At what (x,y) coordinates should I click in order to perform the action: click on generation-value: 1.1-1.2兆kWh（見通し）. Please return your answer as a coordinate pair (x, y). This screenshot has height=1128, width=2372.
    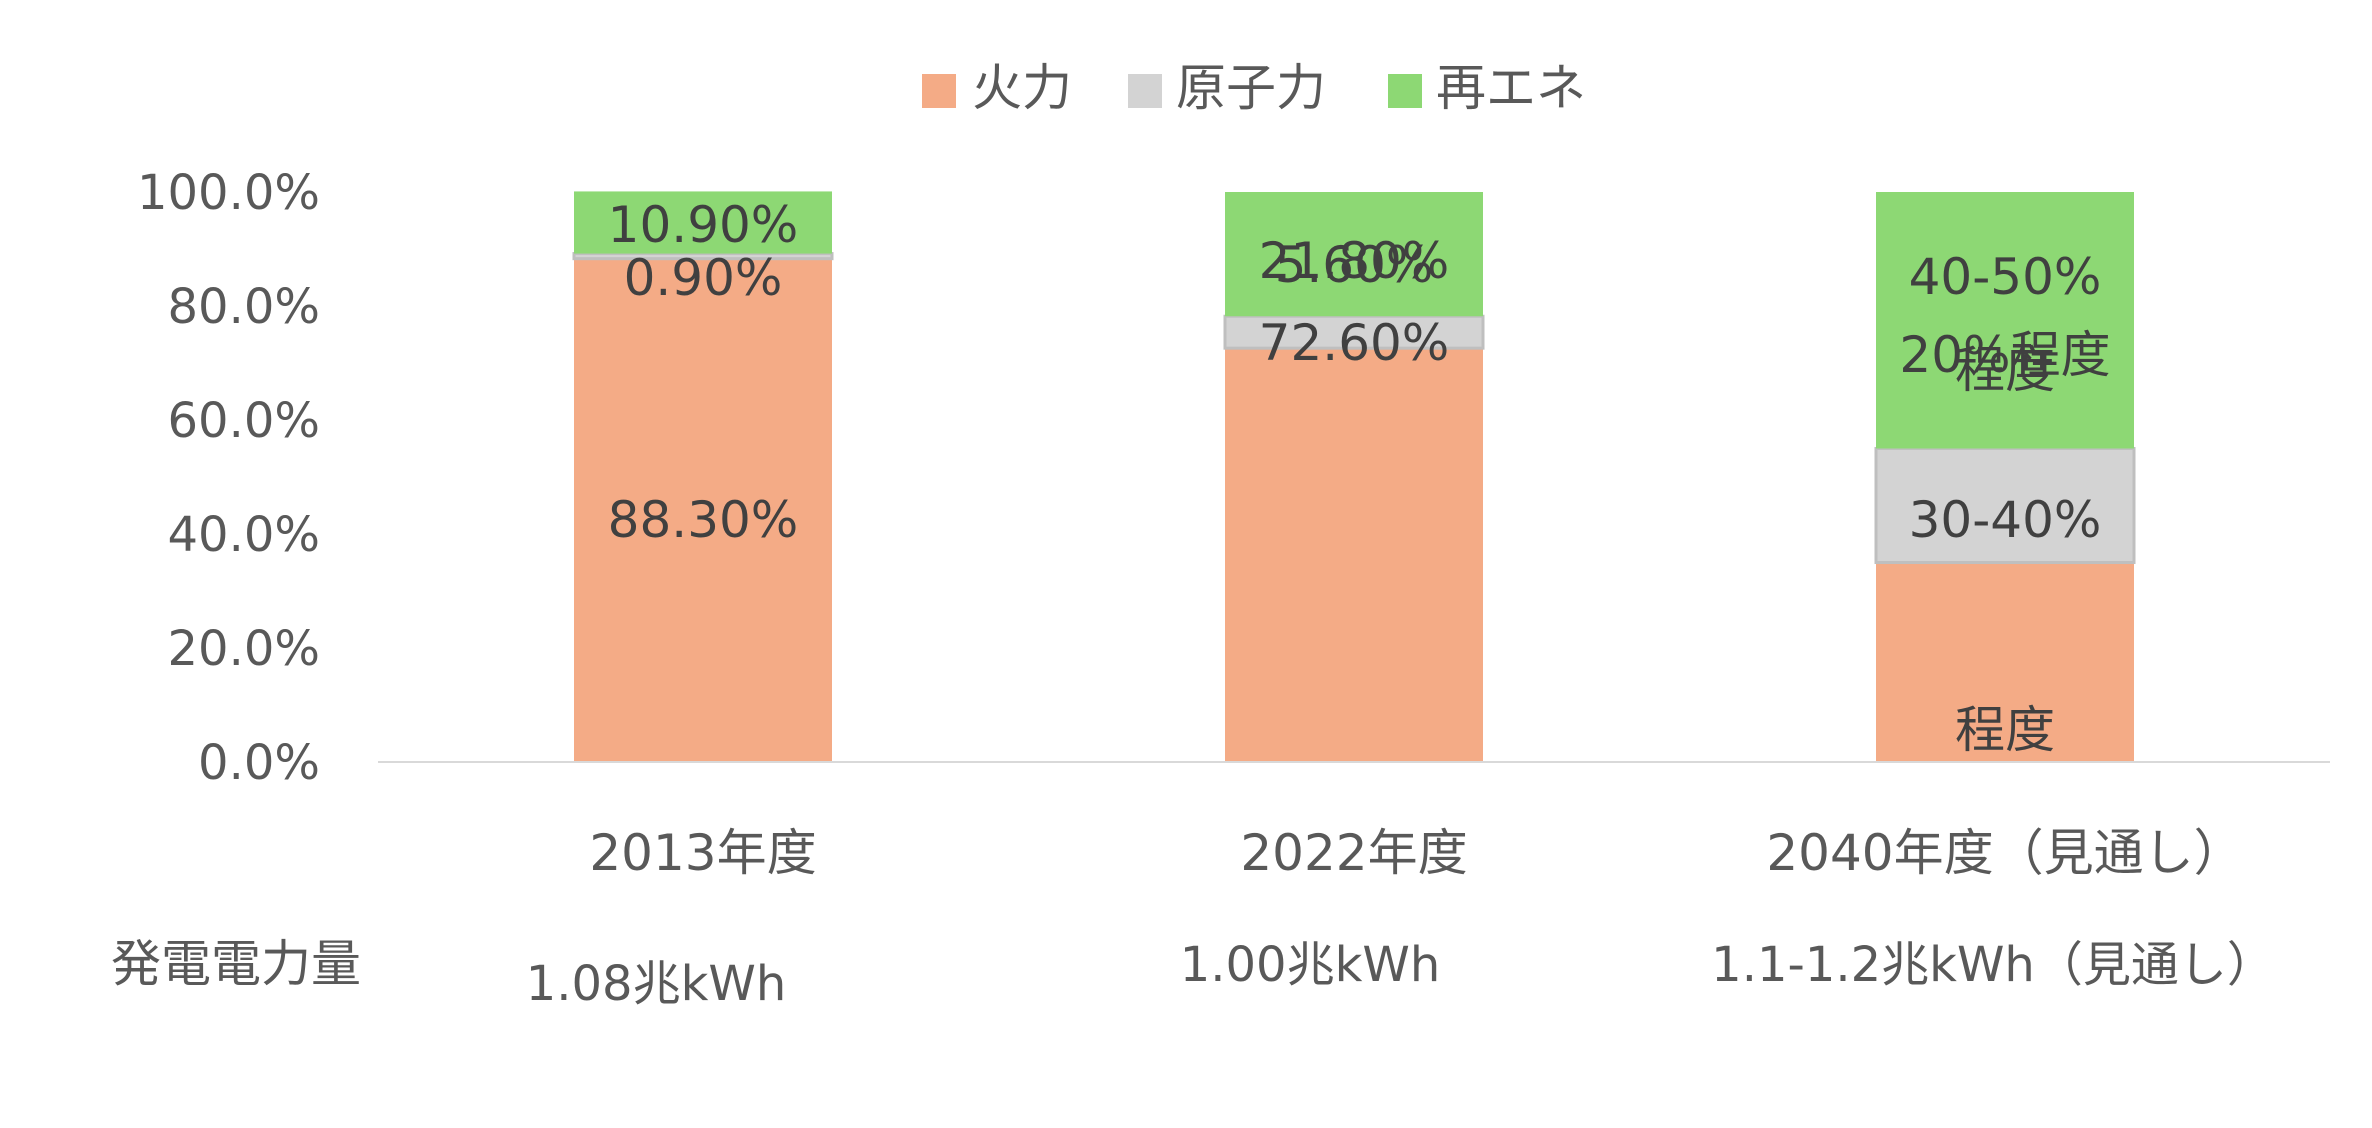
    Looking at the image, I should click on (1993, 965).